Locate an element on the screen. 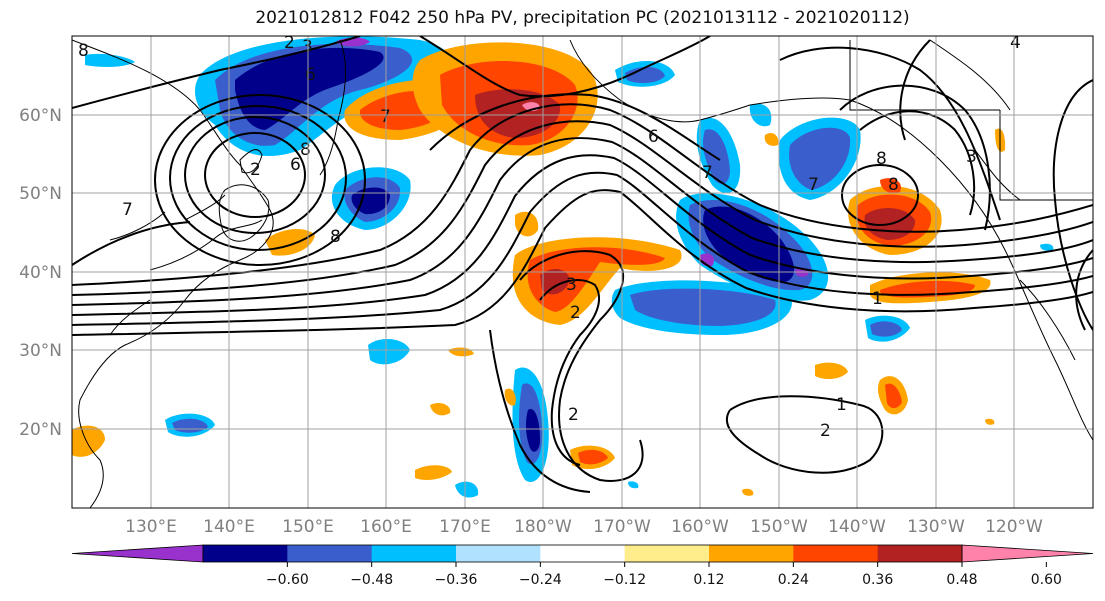 This screenshot has height=601, width=1105. lon-label: 170°W is located at coordinates (622, 527).